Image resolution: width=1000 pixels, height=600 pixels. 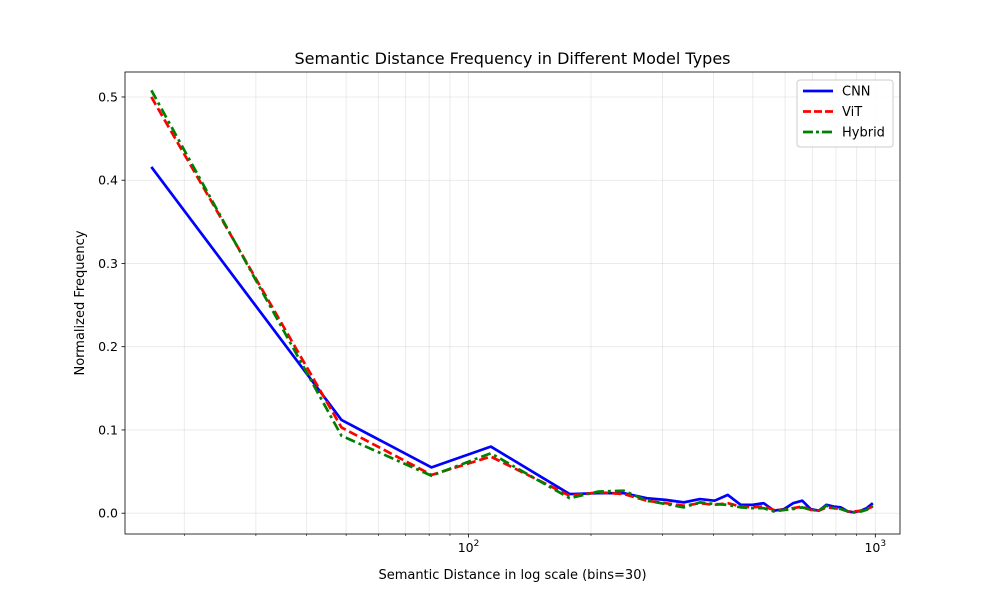 What do you see at coordinates (852, 112) in the screenshot?
I see `legend-label-vit: ViT` at bounding box center [852, 112].